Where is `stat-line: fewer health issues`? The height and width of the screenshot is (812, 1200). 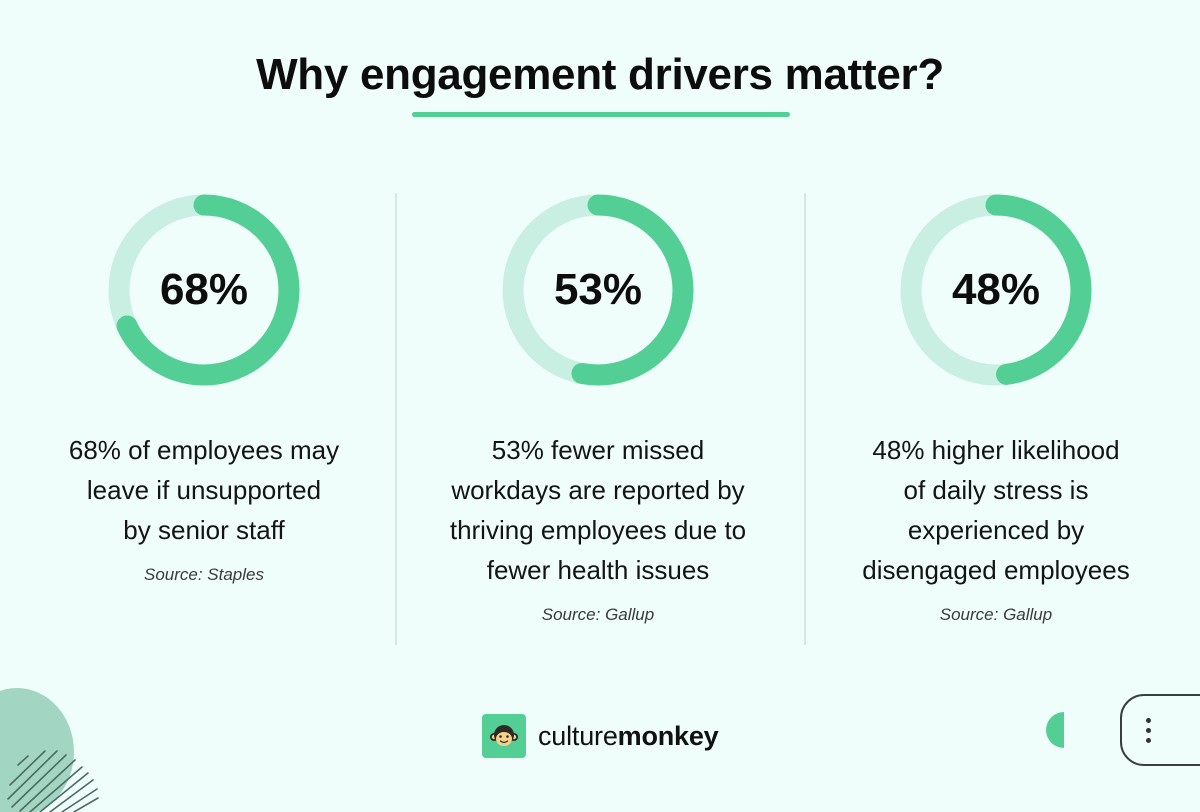
stat-line: fewer health issues is located at coordinates (598, 570).